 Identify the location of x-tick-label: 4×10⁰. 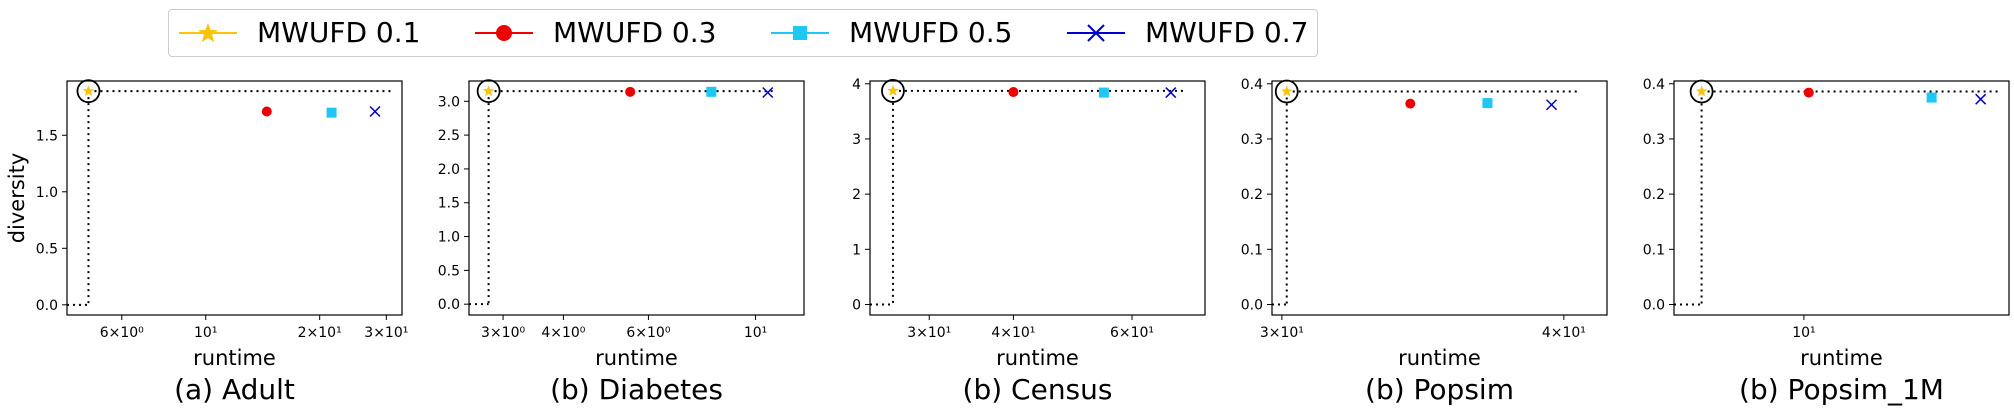
(563, 333).